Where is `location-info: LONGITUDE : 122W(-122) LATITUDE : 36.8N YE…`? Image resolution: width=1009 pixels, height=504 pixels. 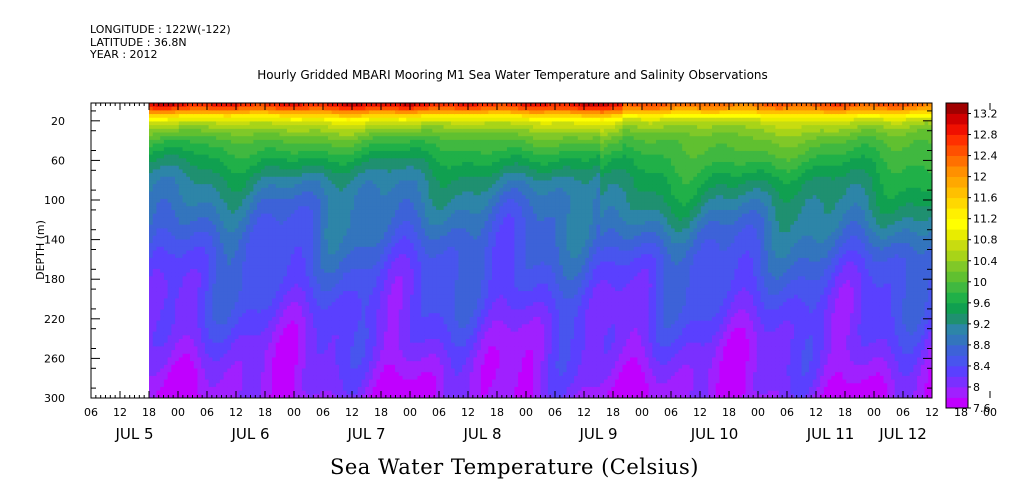 location-info: LONGITUDE : 122W(-122) LATITUDE : 36.8N YE… is located at coordinates (160, 42).